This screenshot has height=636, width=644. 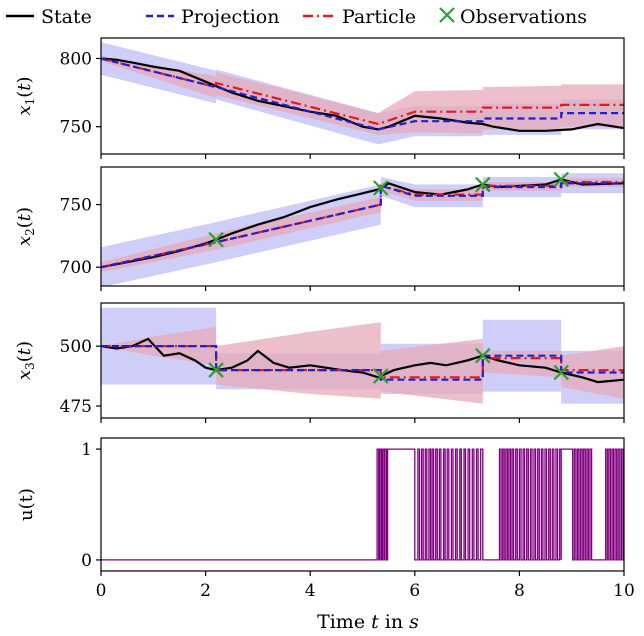 I want to click on x-tick: 10, so click(x=624, y=586).